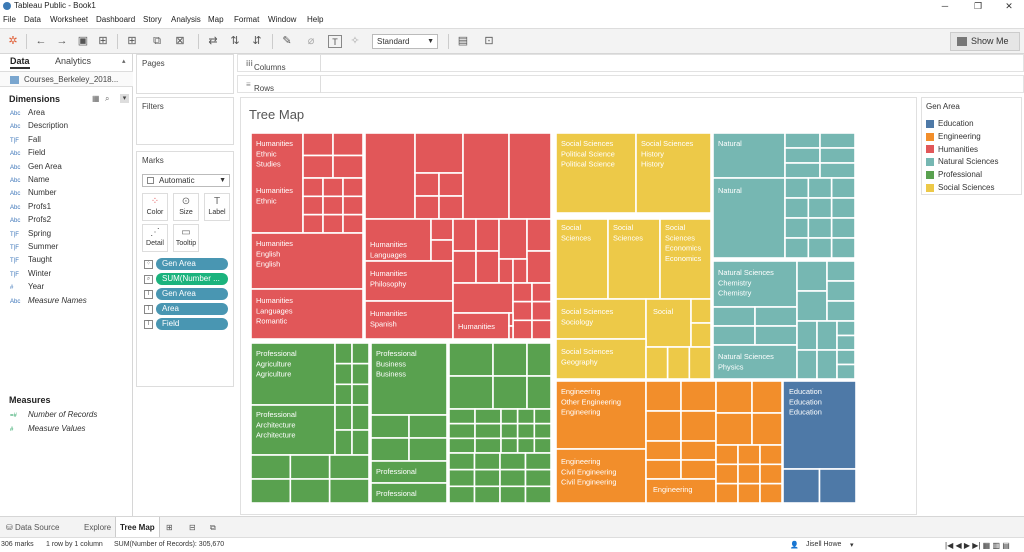  What do you see at coordinates (192, 309) in the screenshot?
I see `marks-pill: Area` at bounding box center [192, 309].